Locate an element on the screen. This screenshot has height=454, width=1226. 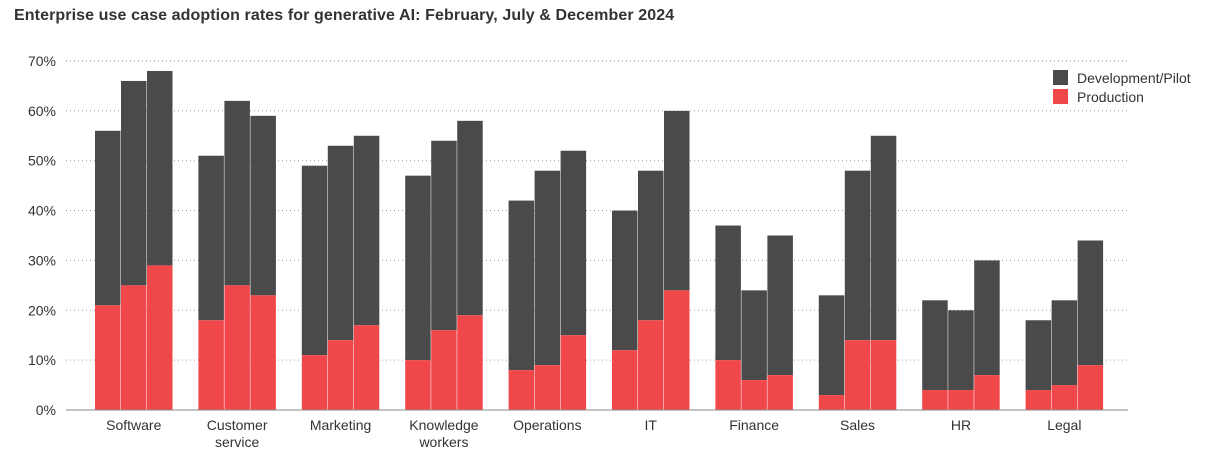
legend-item-production: Production is located at coordinates (1122, 96).